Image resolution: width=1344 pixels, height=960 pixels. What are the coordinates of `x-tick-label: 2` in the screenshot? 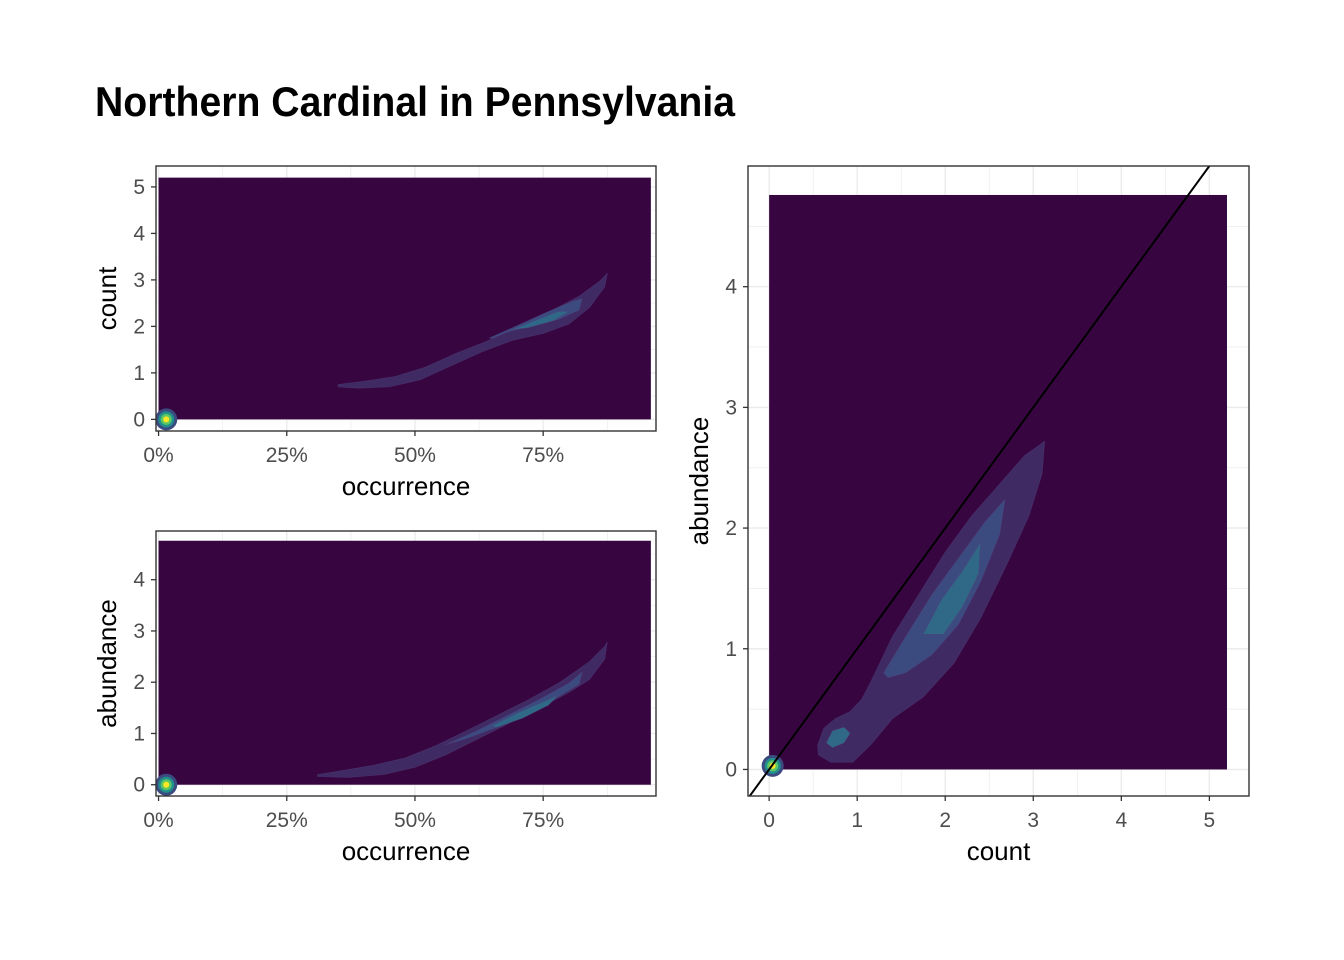 It's located at (945, 820).